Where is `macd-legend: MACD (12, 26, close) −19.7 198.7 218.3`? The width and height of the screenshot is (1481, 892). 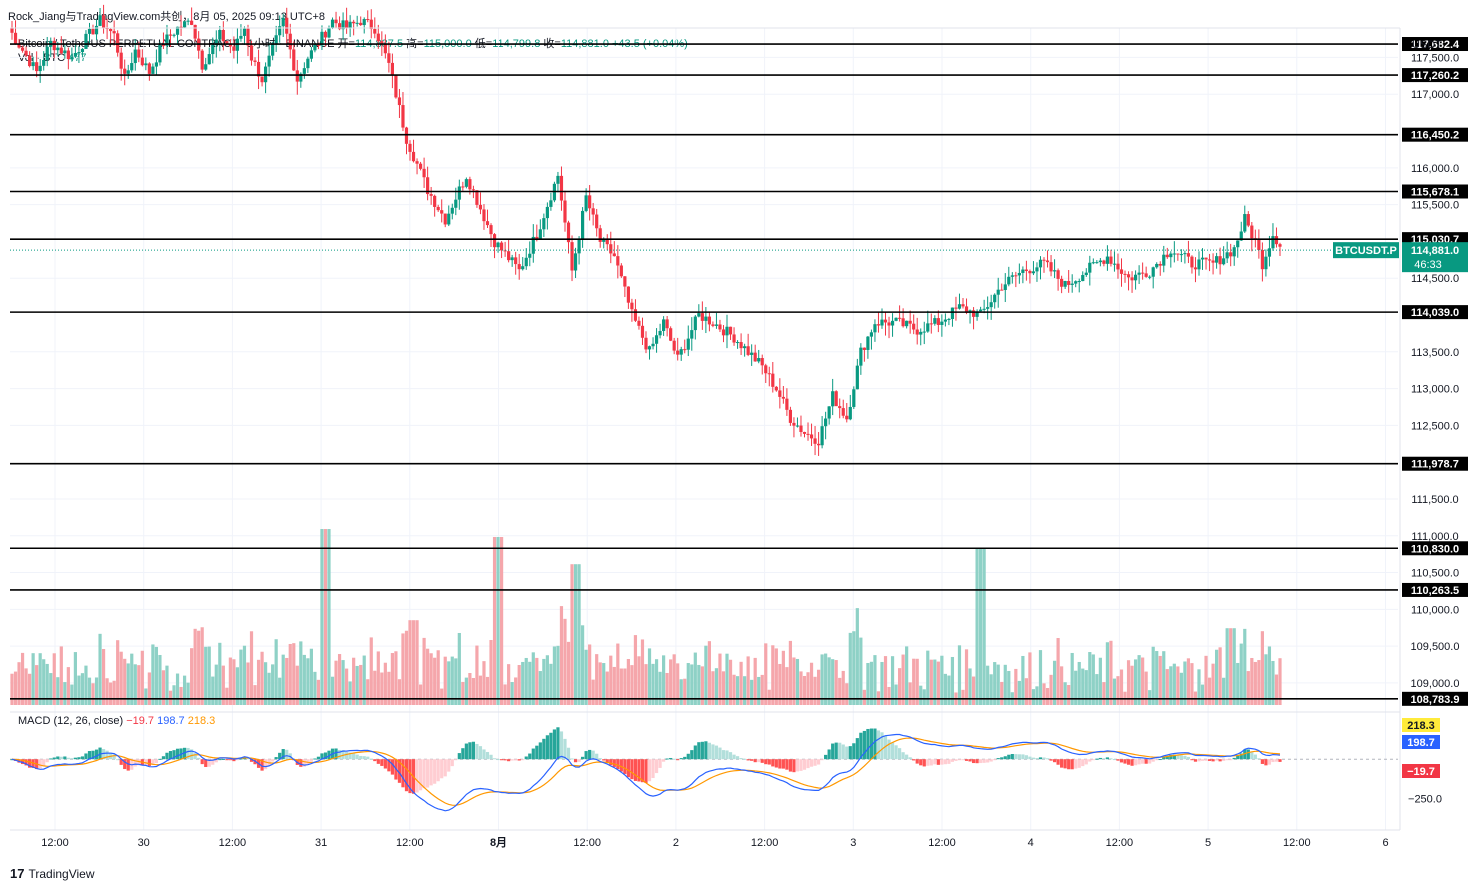
macd-legend: MACD (12, 26, close) −19.7 198.7 218.3 is located at coordinates (116, 721).